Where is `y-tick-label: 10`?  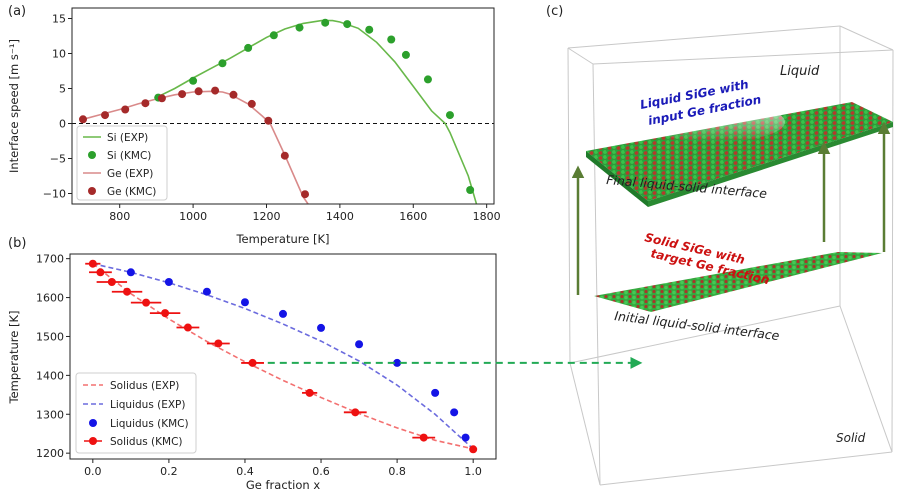 y-tick-label: 10 is located at coordinates (59, 54).